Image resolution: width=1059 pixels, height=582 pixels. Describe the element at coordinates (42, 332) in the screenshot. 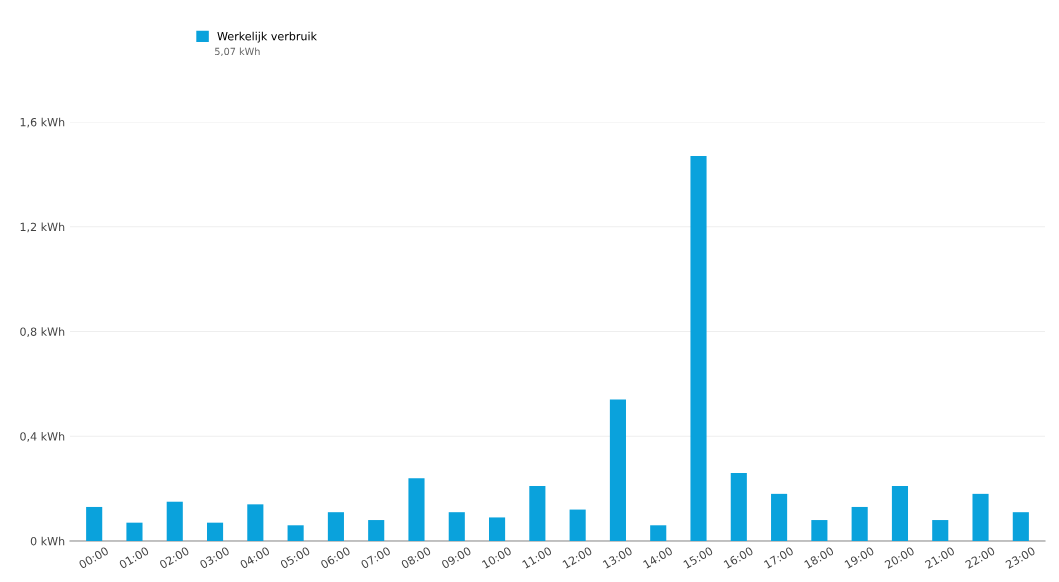

I see `y-tick-label: 0,8 kWh` at that location.